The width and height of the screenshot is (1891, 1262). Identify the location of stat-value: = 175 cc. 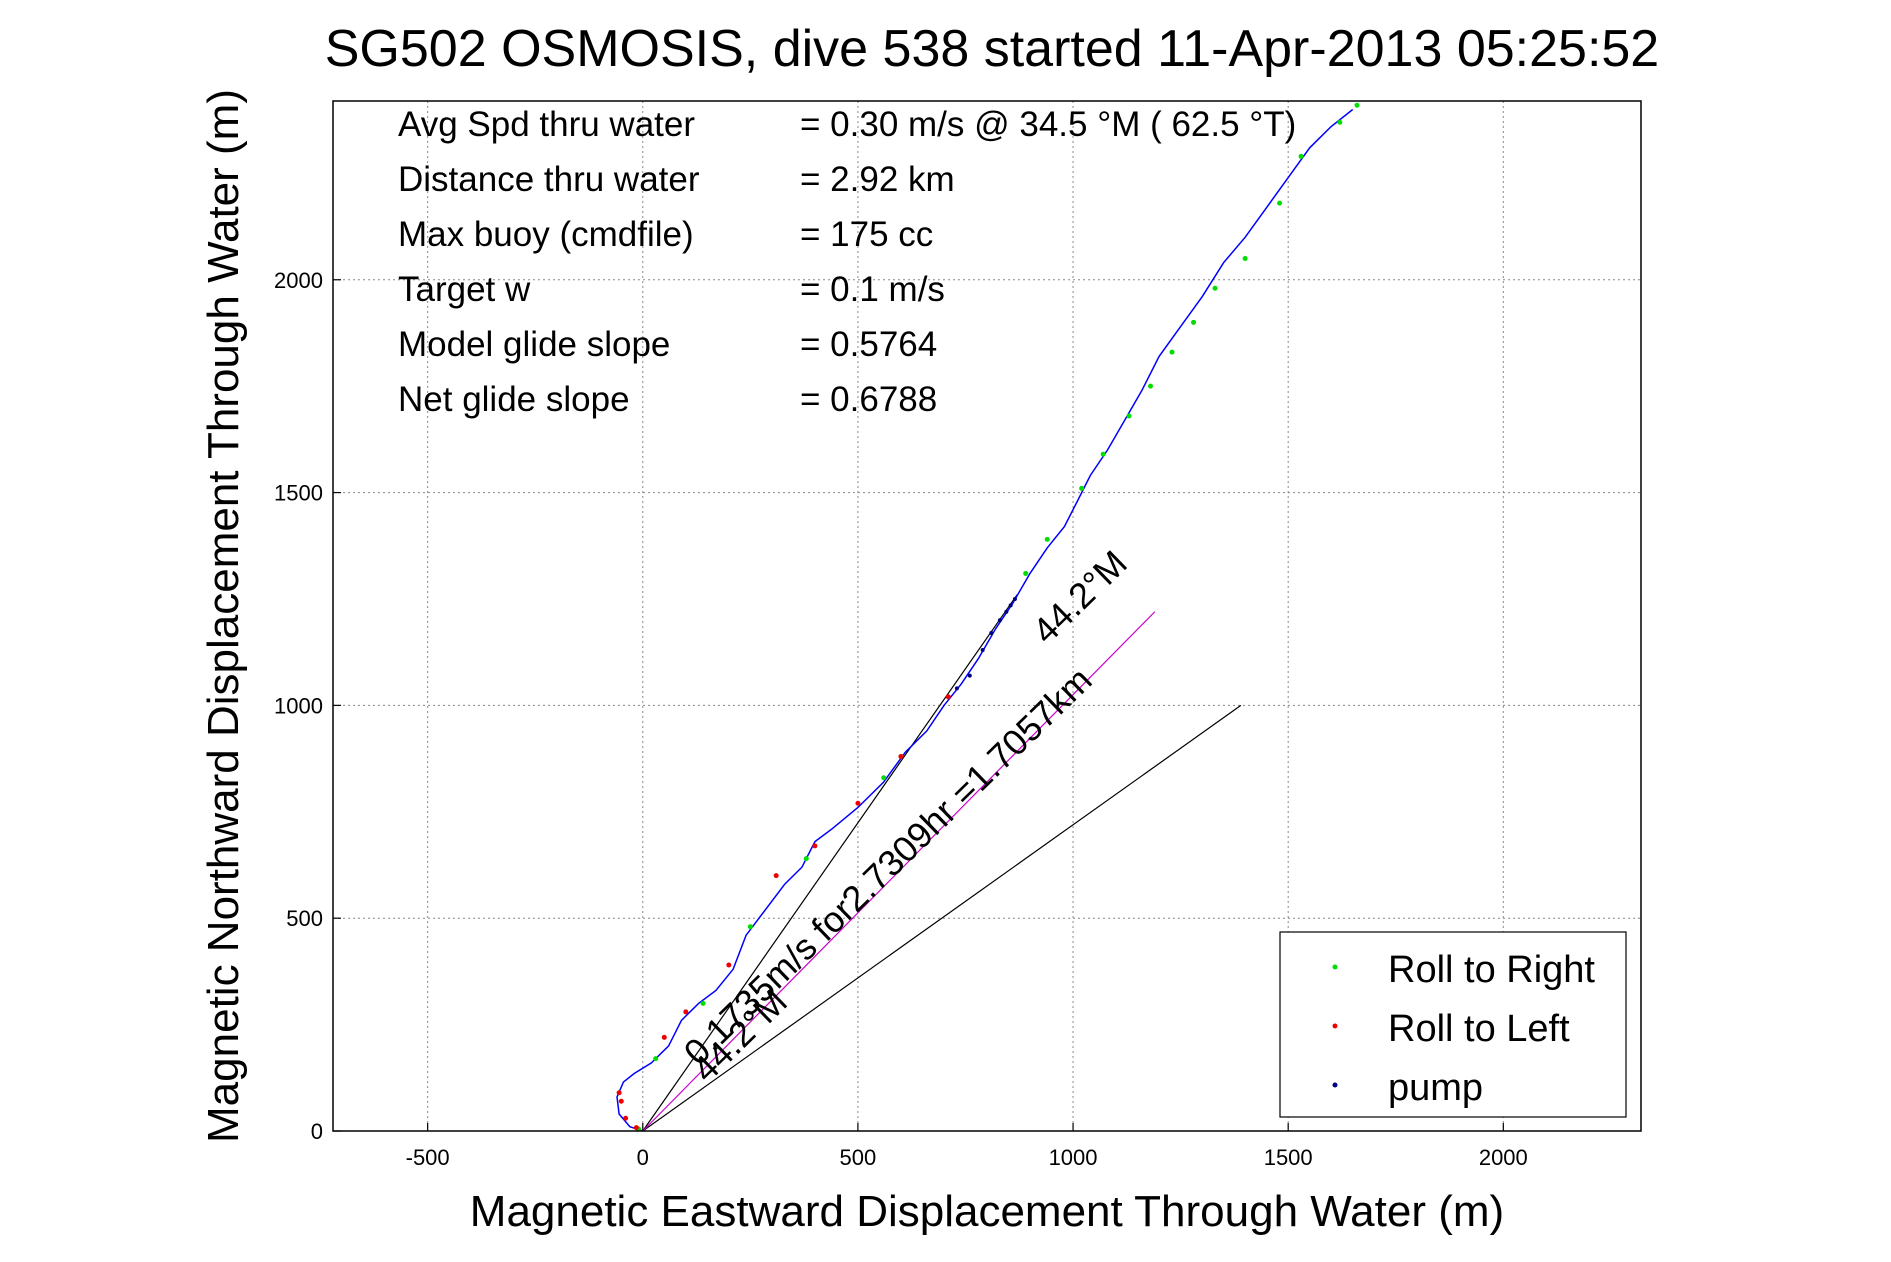
(866, 234).